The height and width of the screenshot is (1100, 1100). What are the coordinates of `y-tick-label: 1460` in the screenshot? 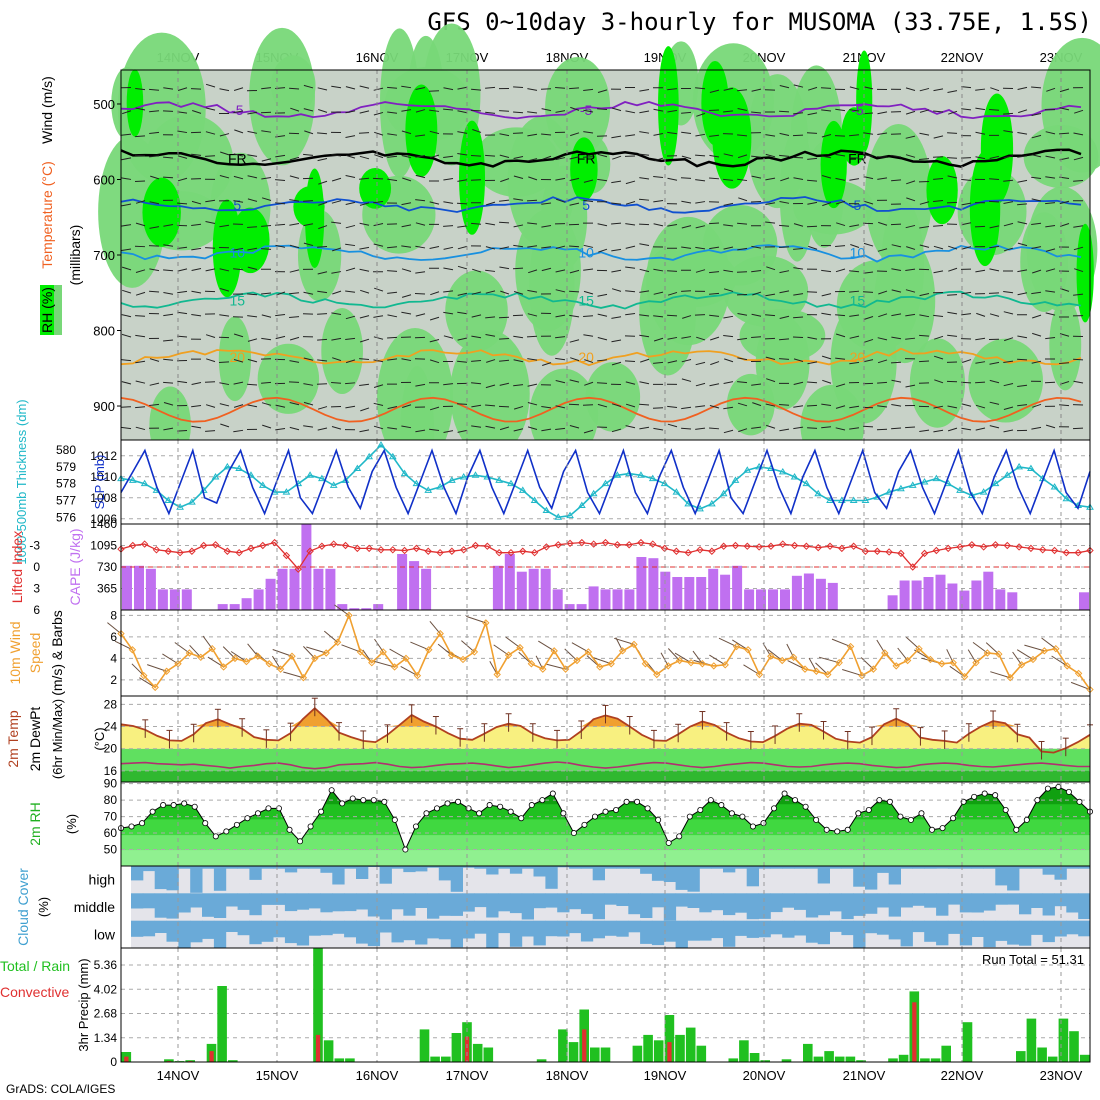 It's located at (103, 524).